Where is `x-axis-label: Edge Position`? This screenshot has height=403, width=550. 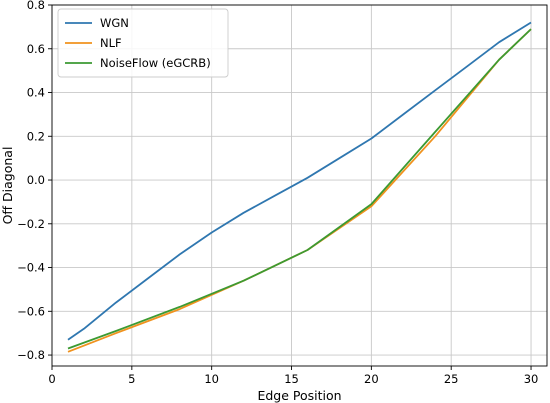
x-axis-label: Edge Position is located at coordinates (299, 395).